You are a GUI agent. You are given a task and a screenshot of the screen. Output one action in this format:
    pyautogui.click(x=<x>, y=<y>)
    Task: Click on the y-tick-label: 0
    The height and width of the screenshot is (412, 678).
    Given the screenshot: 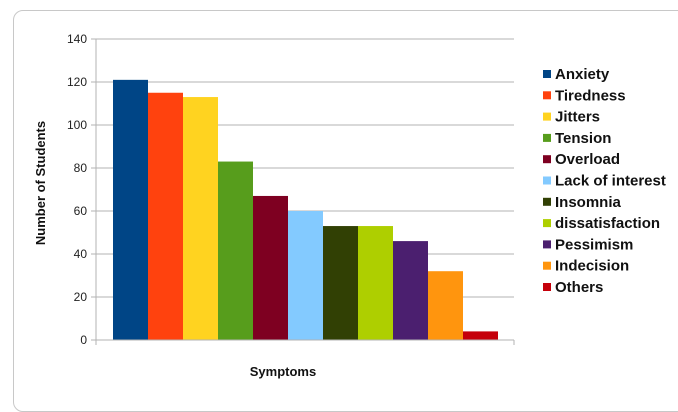 What is the action you would take?
    pyautogui.click(x=83, y=340)
    